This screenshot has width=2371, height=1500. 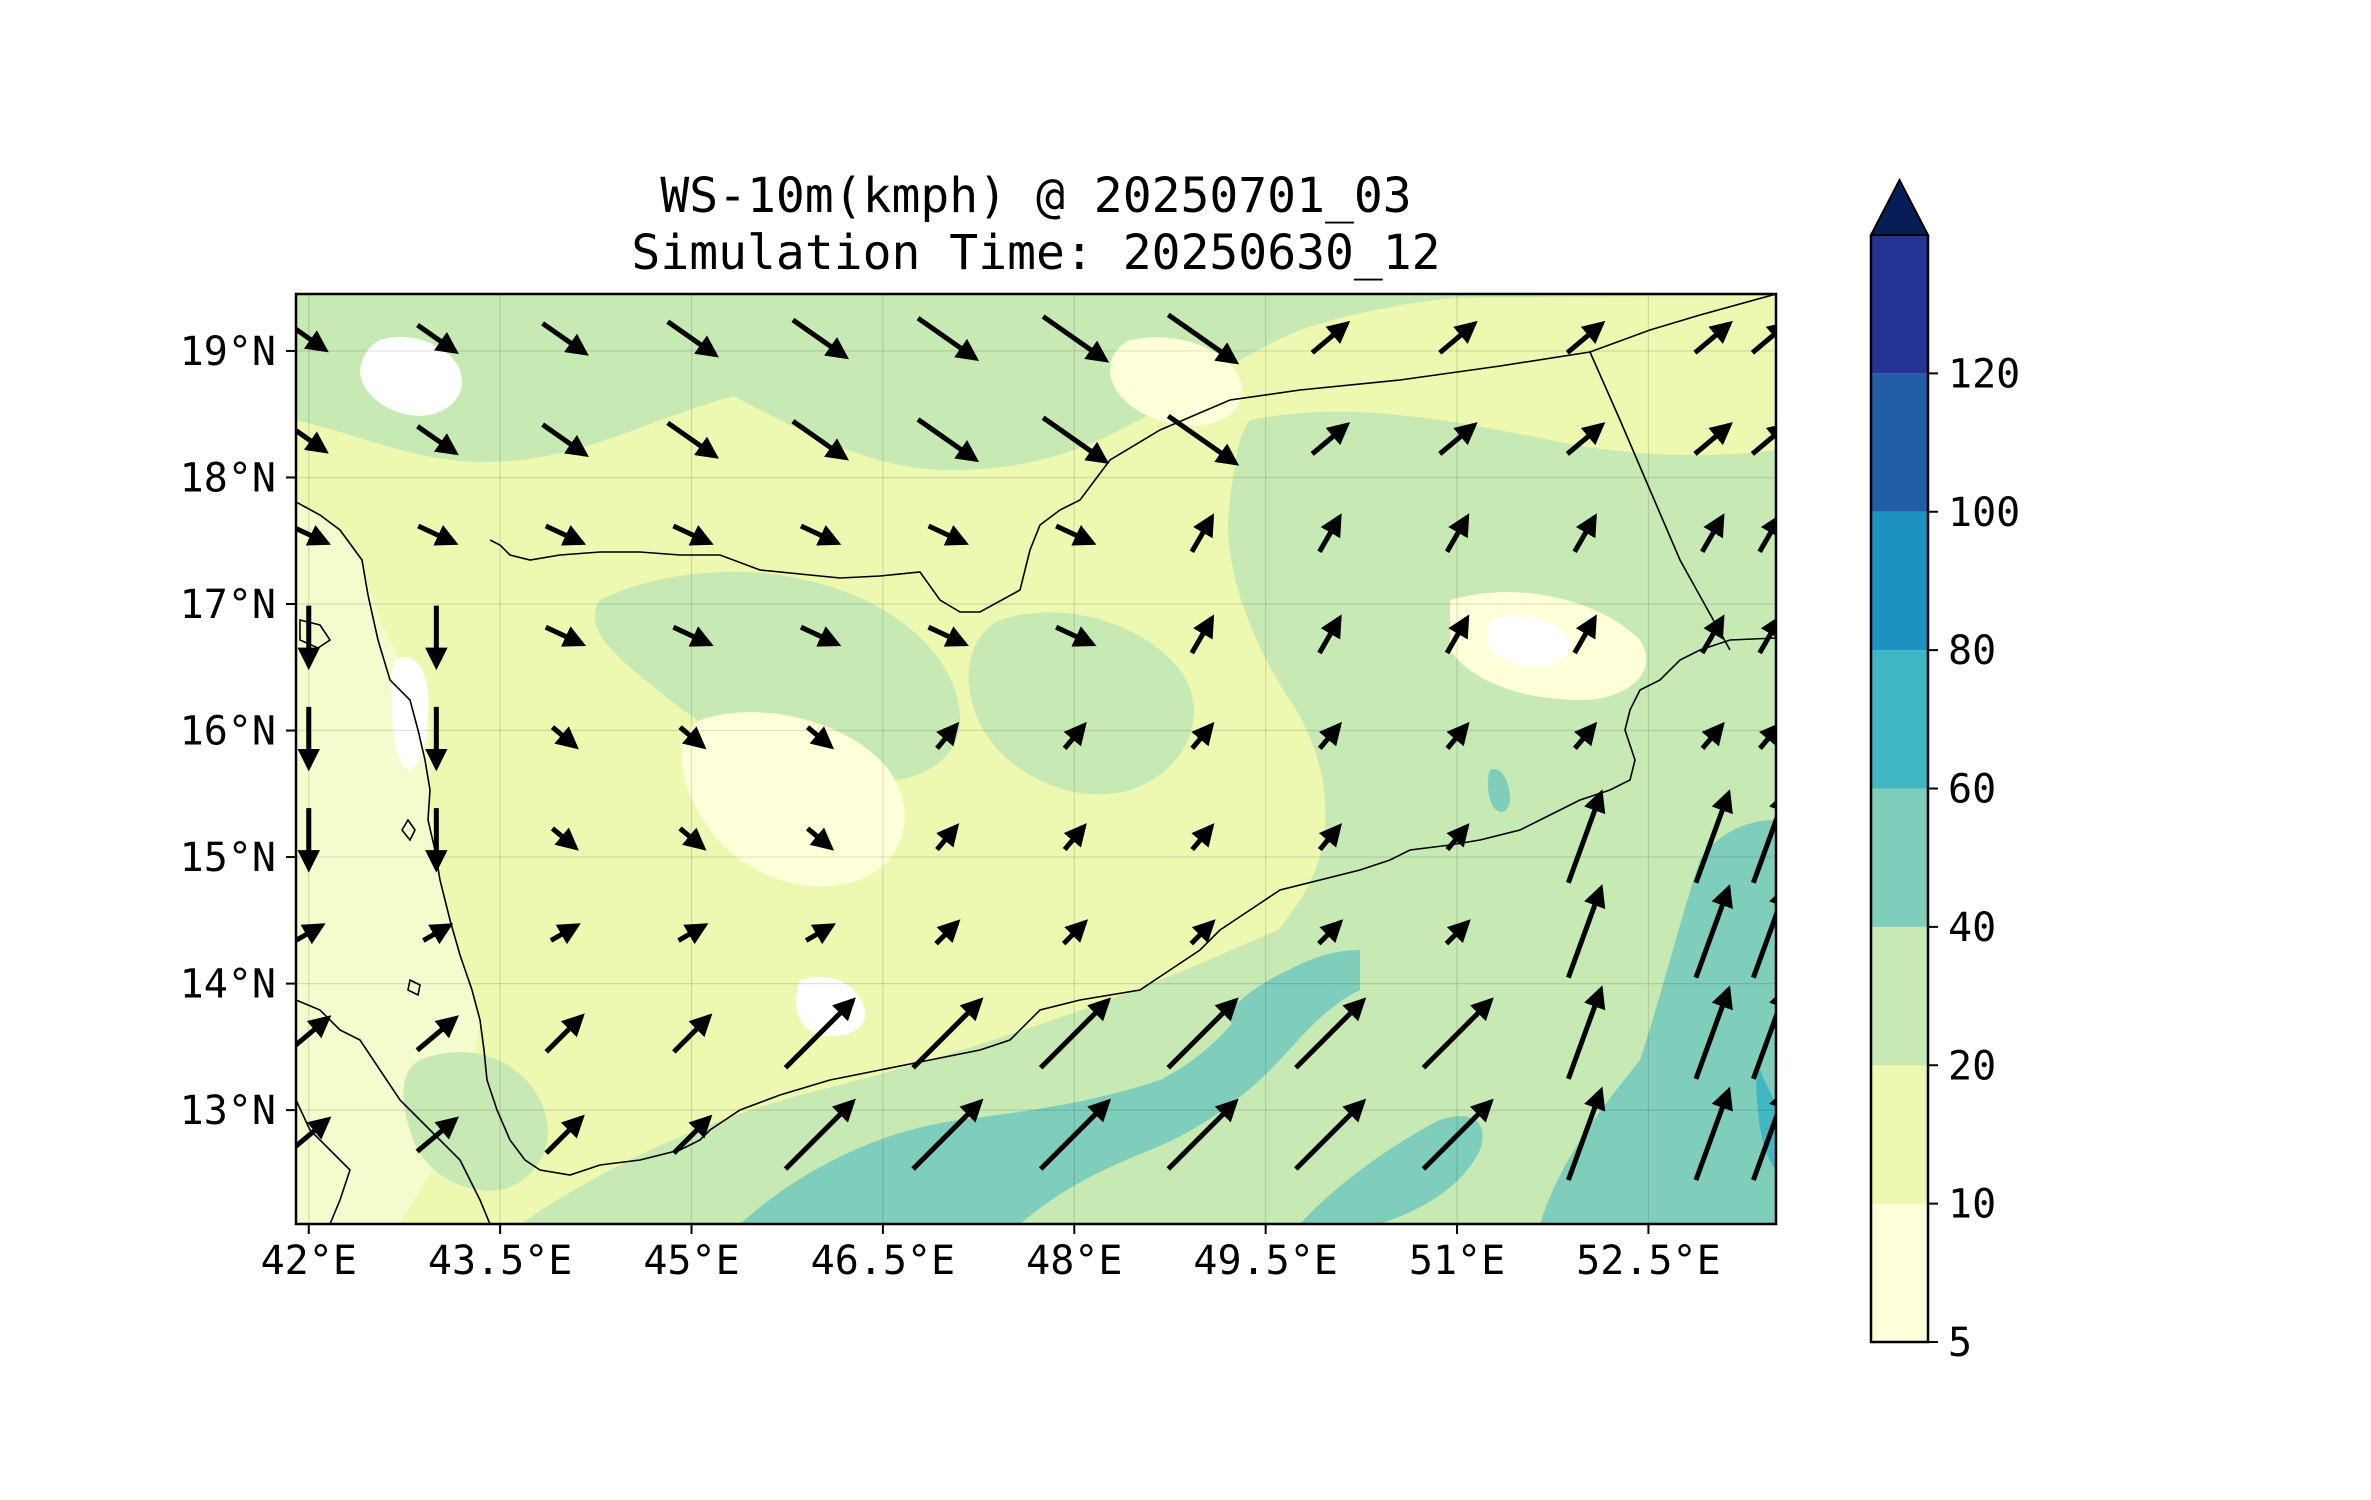 What do you see at coordinates (228, 858) in the screenshot?
I see `y-tick-label: 15°N` at bounding box center [228, 858].